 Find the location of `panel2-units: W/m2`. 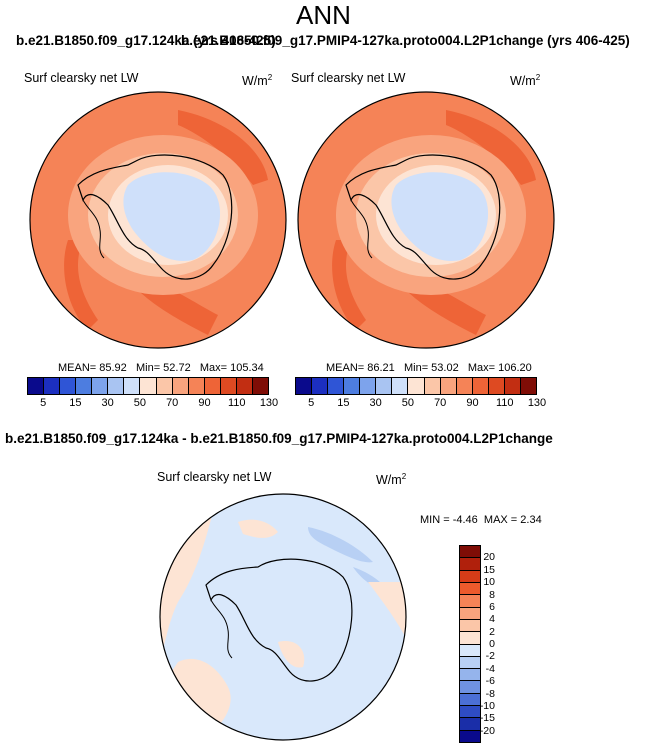

panel2-units: W/m2 is located at coordinates (525, 81).